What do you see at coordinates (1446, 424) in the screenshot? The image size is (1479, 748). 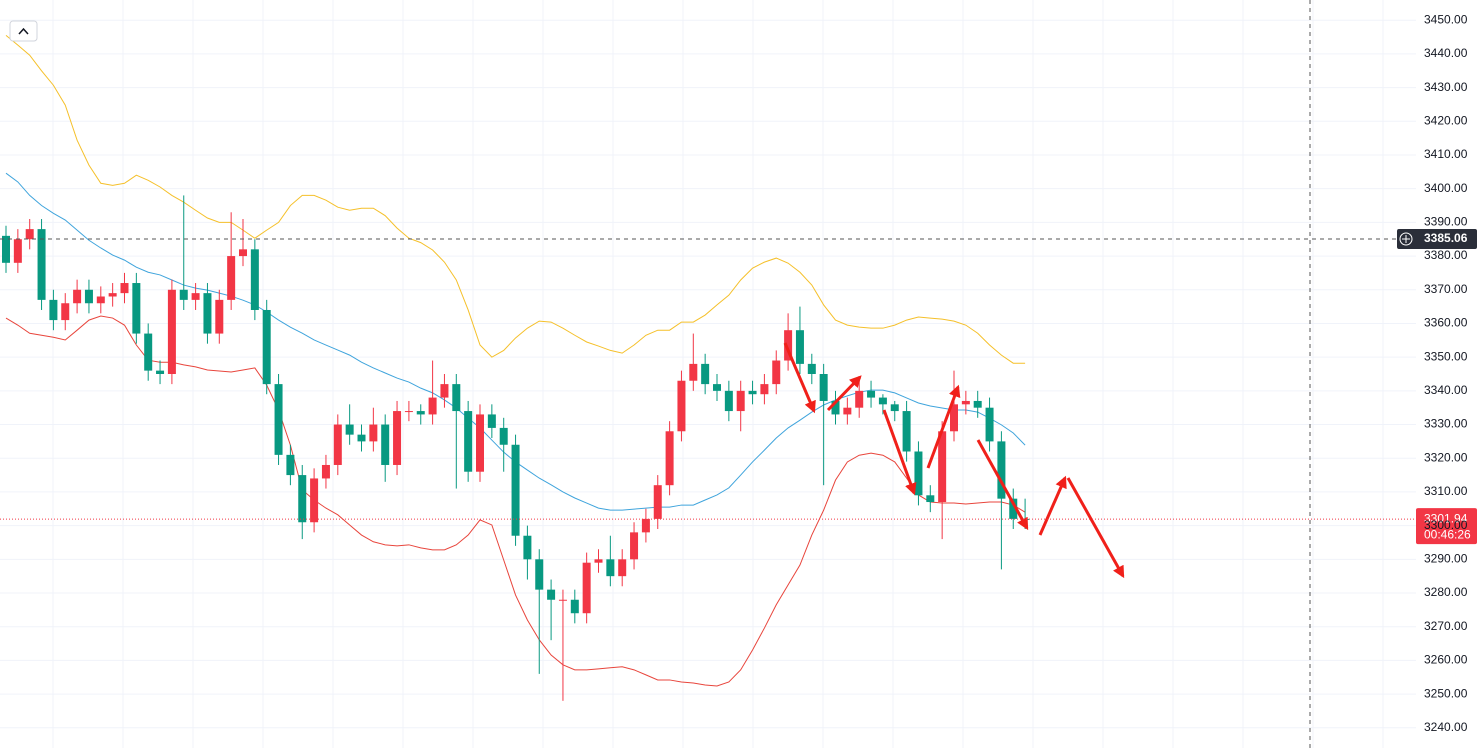 I see `y-tick-label: 3330.00` at bounding box center [1446, 424].